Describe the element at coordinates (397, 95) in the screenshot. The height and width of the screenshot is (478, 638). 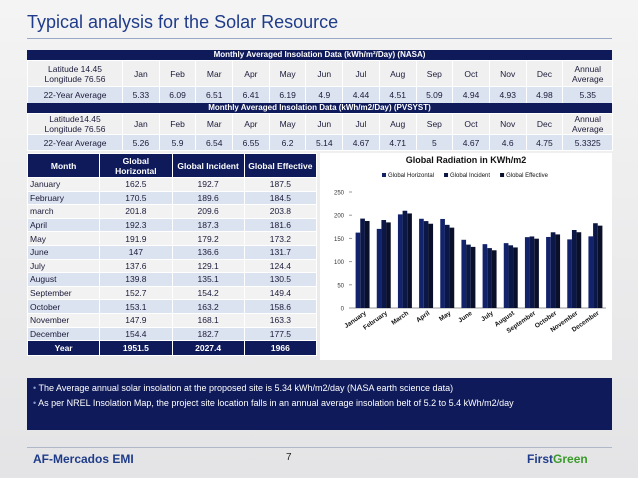
I see `data-cell: 4.51` at that location.